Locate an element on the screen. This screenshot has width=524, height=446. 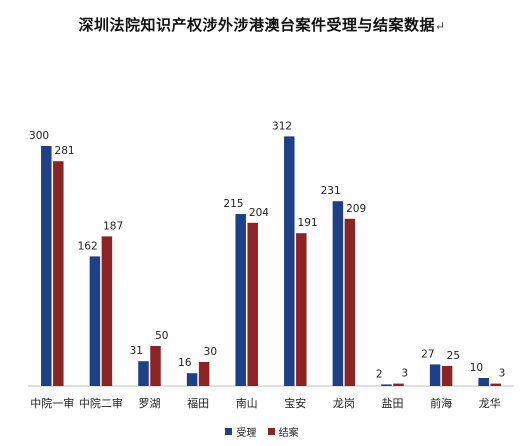
data-label-closed-0: 281 is located at coordinates (65, 151).